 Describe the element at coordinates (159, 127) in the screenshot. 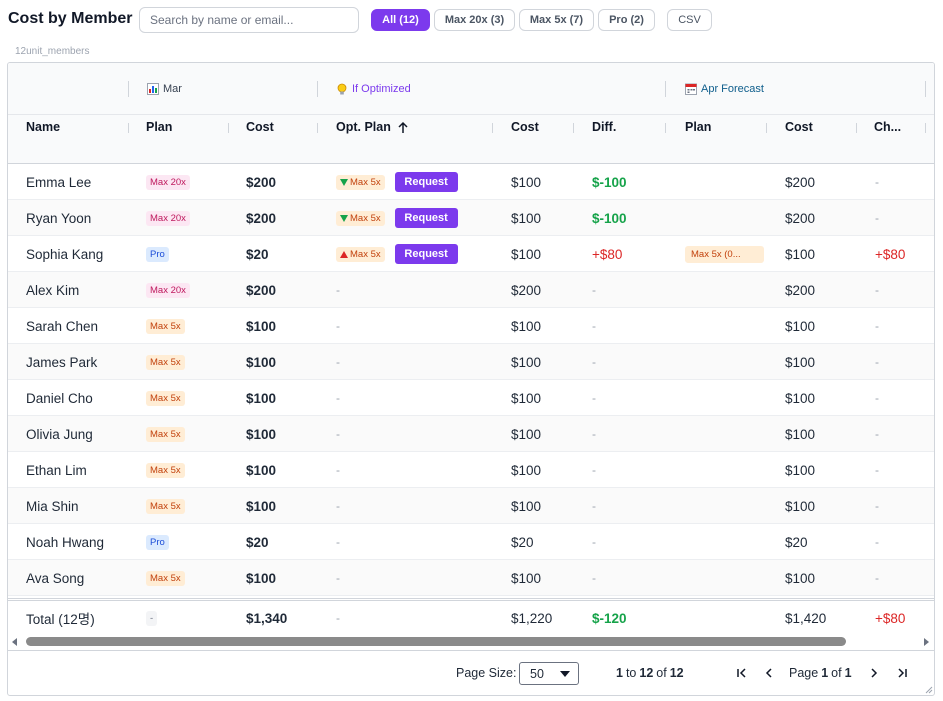

I see `column-header-plan: Plan` at that location.